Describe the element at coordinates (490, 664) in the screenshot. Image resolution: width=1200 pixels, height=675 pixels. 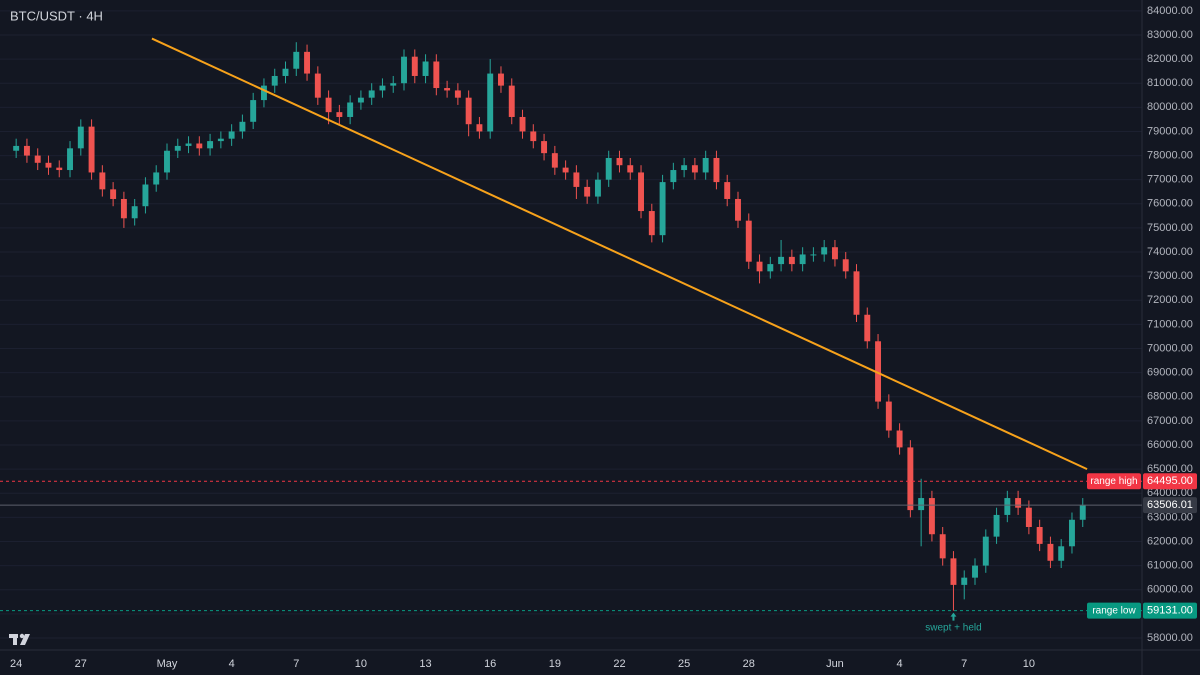
I see `x-tick-label: 16` at that location.